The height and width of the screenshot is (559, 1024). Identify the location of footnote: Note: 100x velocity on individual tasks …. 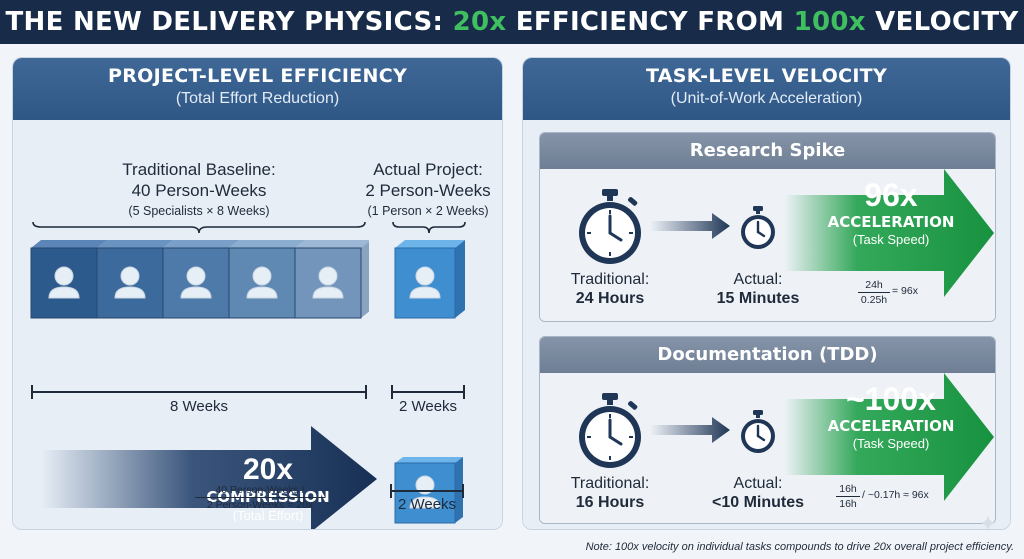
(799, 547).